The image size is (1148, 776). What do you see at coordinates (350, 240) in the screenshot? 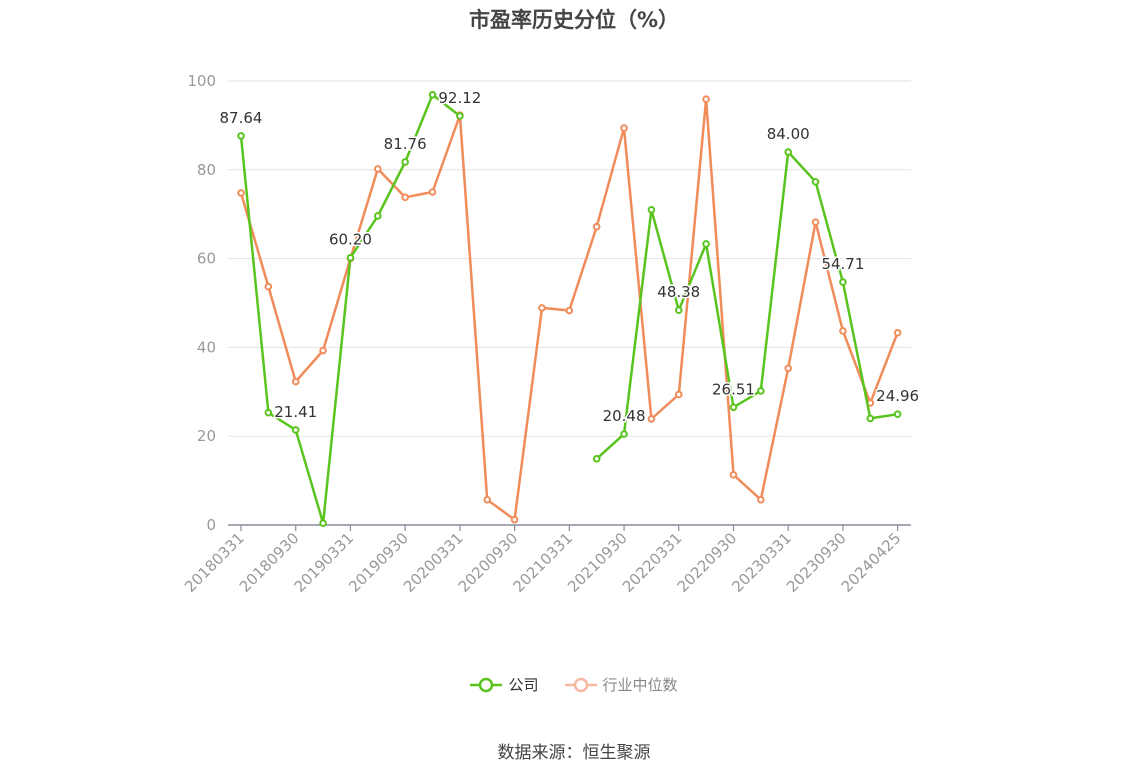
I see `data-label: 60.20` at bounding box center [350, 240].